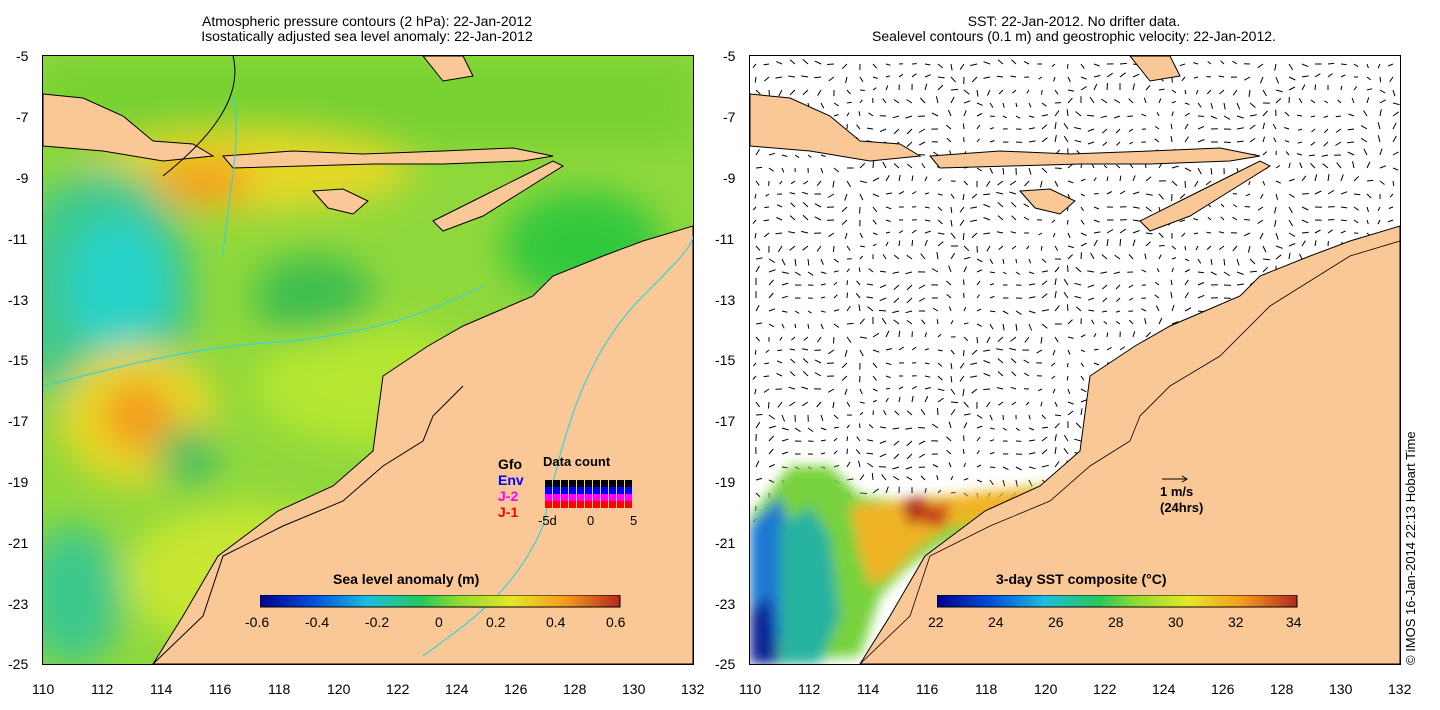 The width and height of the screenshot is (1440, 710). What do you see at coordinates (1046, 689) in the screenshot?
I see `right-x-tick: 120` at bounding box center [1046, 689].